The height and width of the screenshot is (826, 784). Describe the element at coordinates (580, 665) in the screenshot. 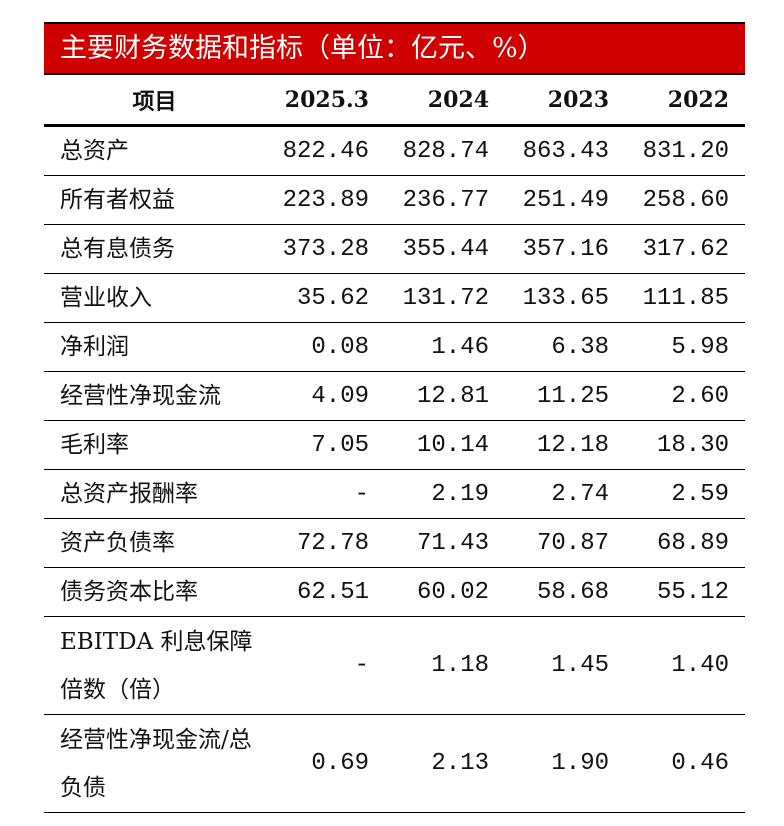

I see `cell-value: 1.45` at that location.